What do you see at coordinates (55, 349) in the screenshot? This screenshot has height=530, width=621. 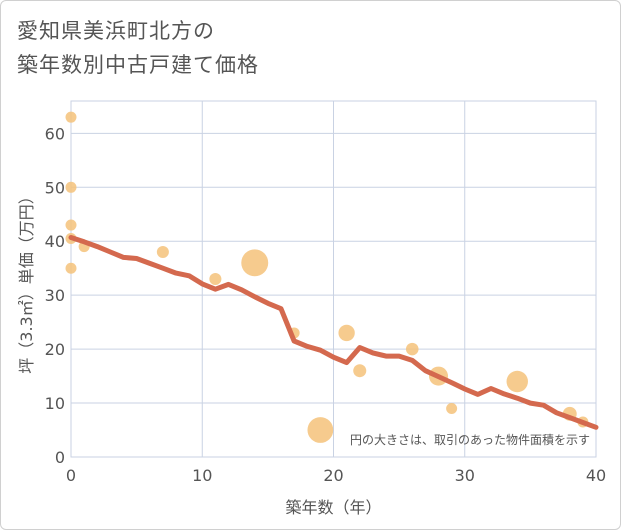 I see `y-tick-label: 20` at bounding box center [55, 349].